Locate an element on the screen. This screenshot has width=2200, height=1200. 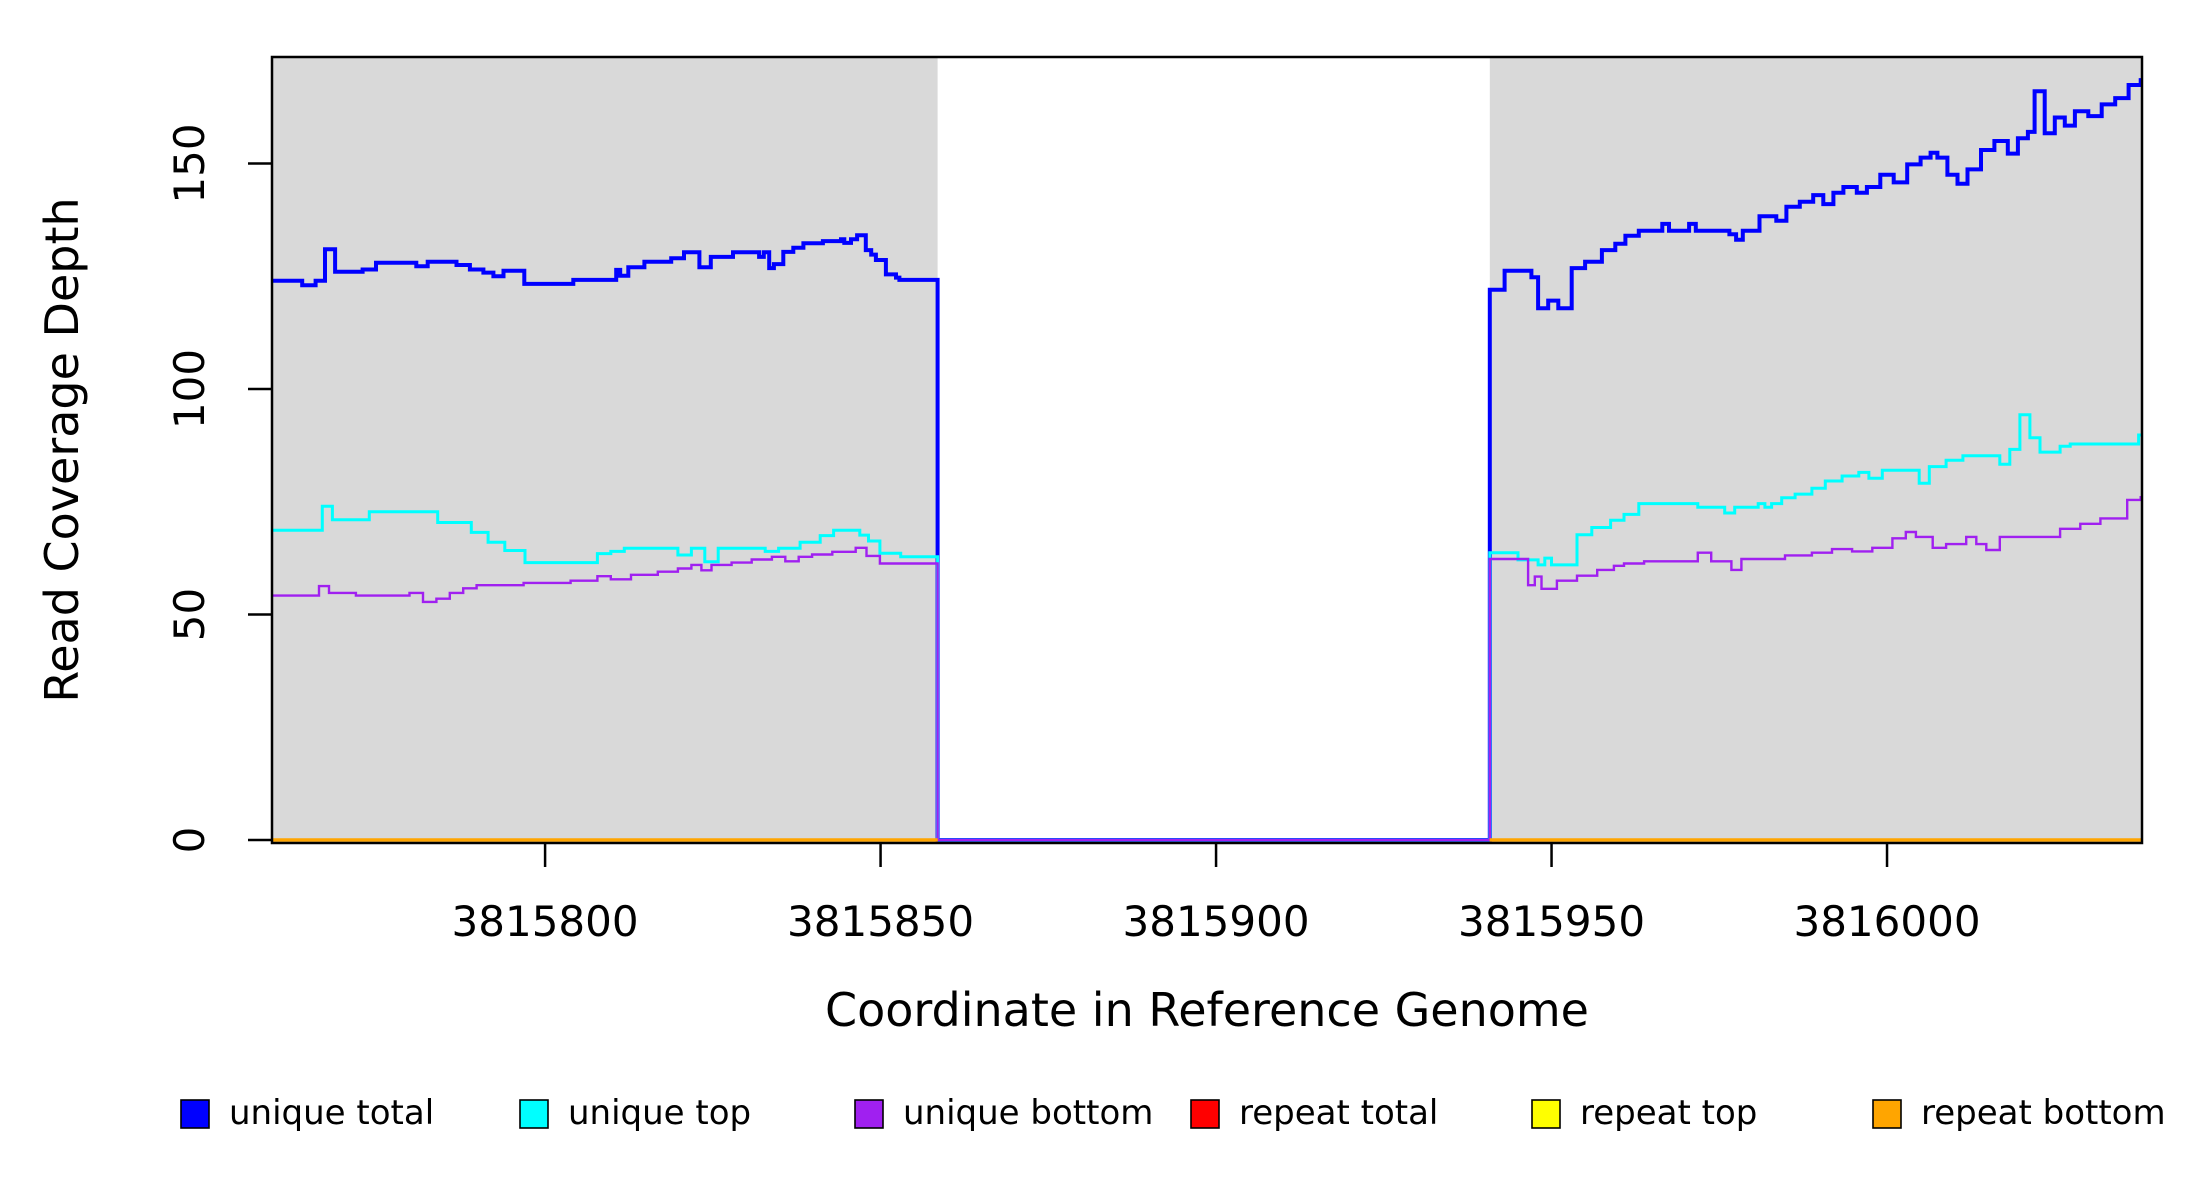
x-axis-title: Coordinate in Reference Genome is located at coordinates (1207, 1010).